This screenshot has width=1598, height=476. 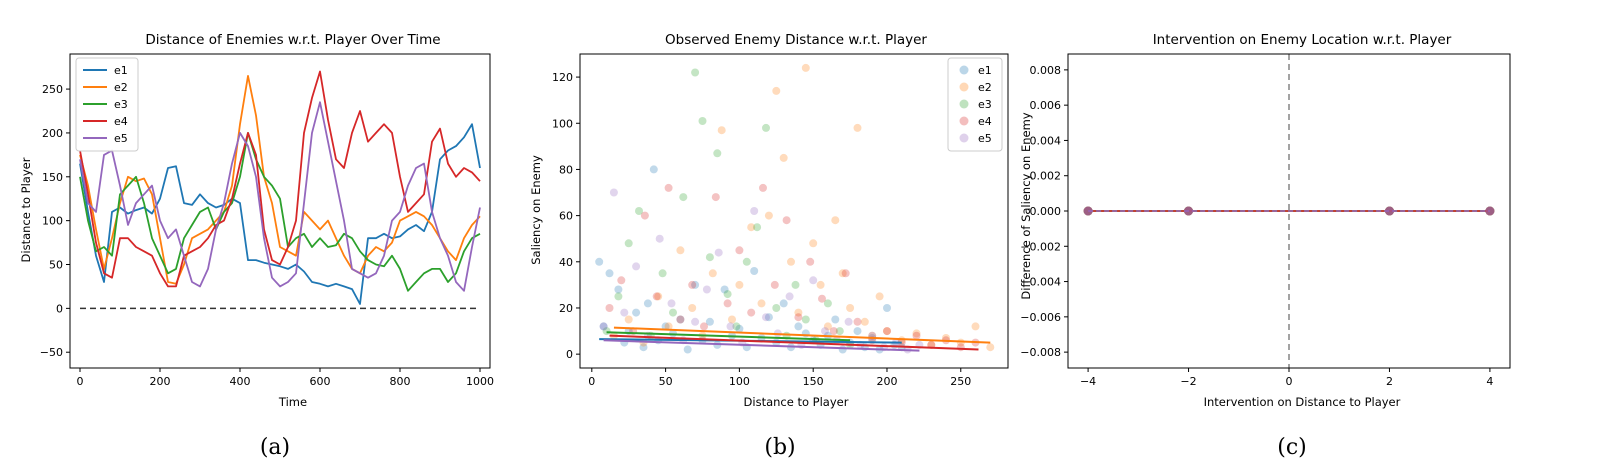 I want to click on x-tick-label: 150, so click(x=813, y=381).